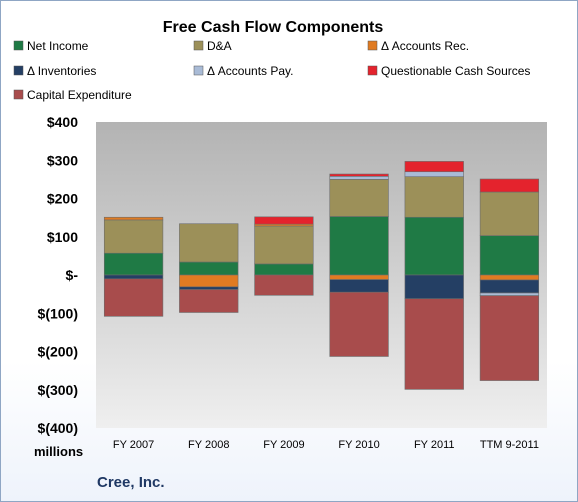  What do you see at coordinates (58, 428) in the screenshot?
I see `y-tick-label: $(400)` at bounding box center [58, 428].